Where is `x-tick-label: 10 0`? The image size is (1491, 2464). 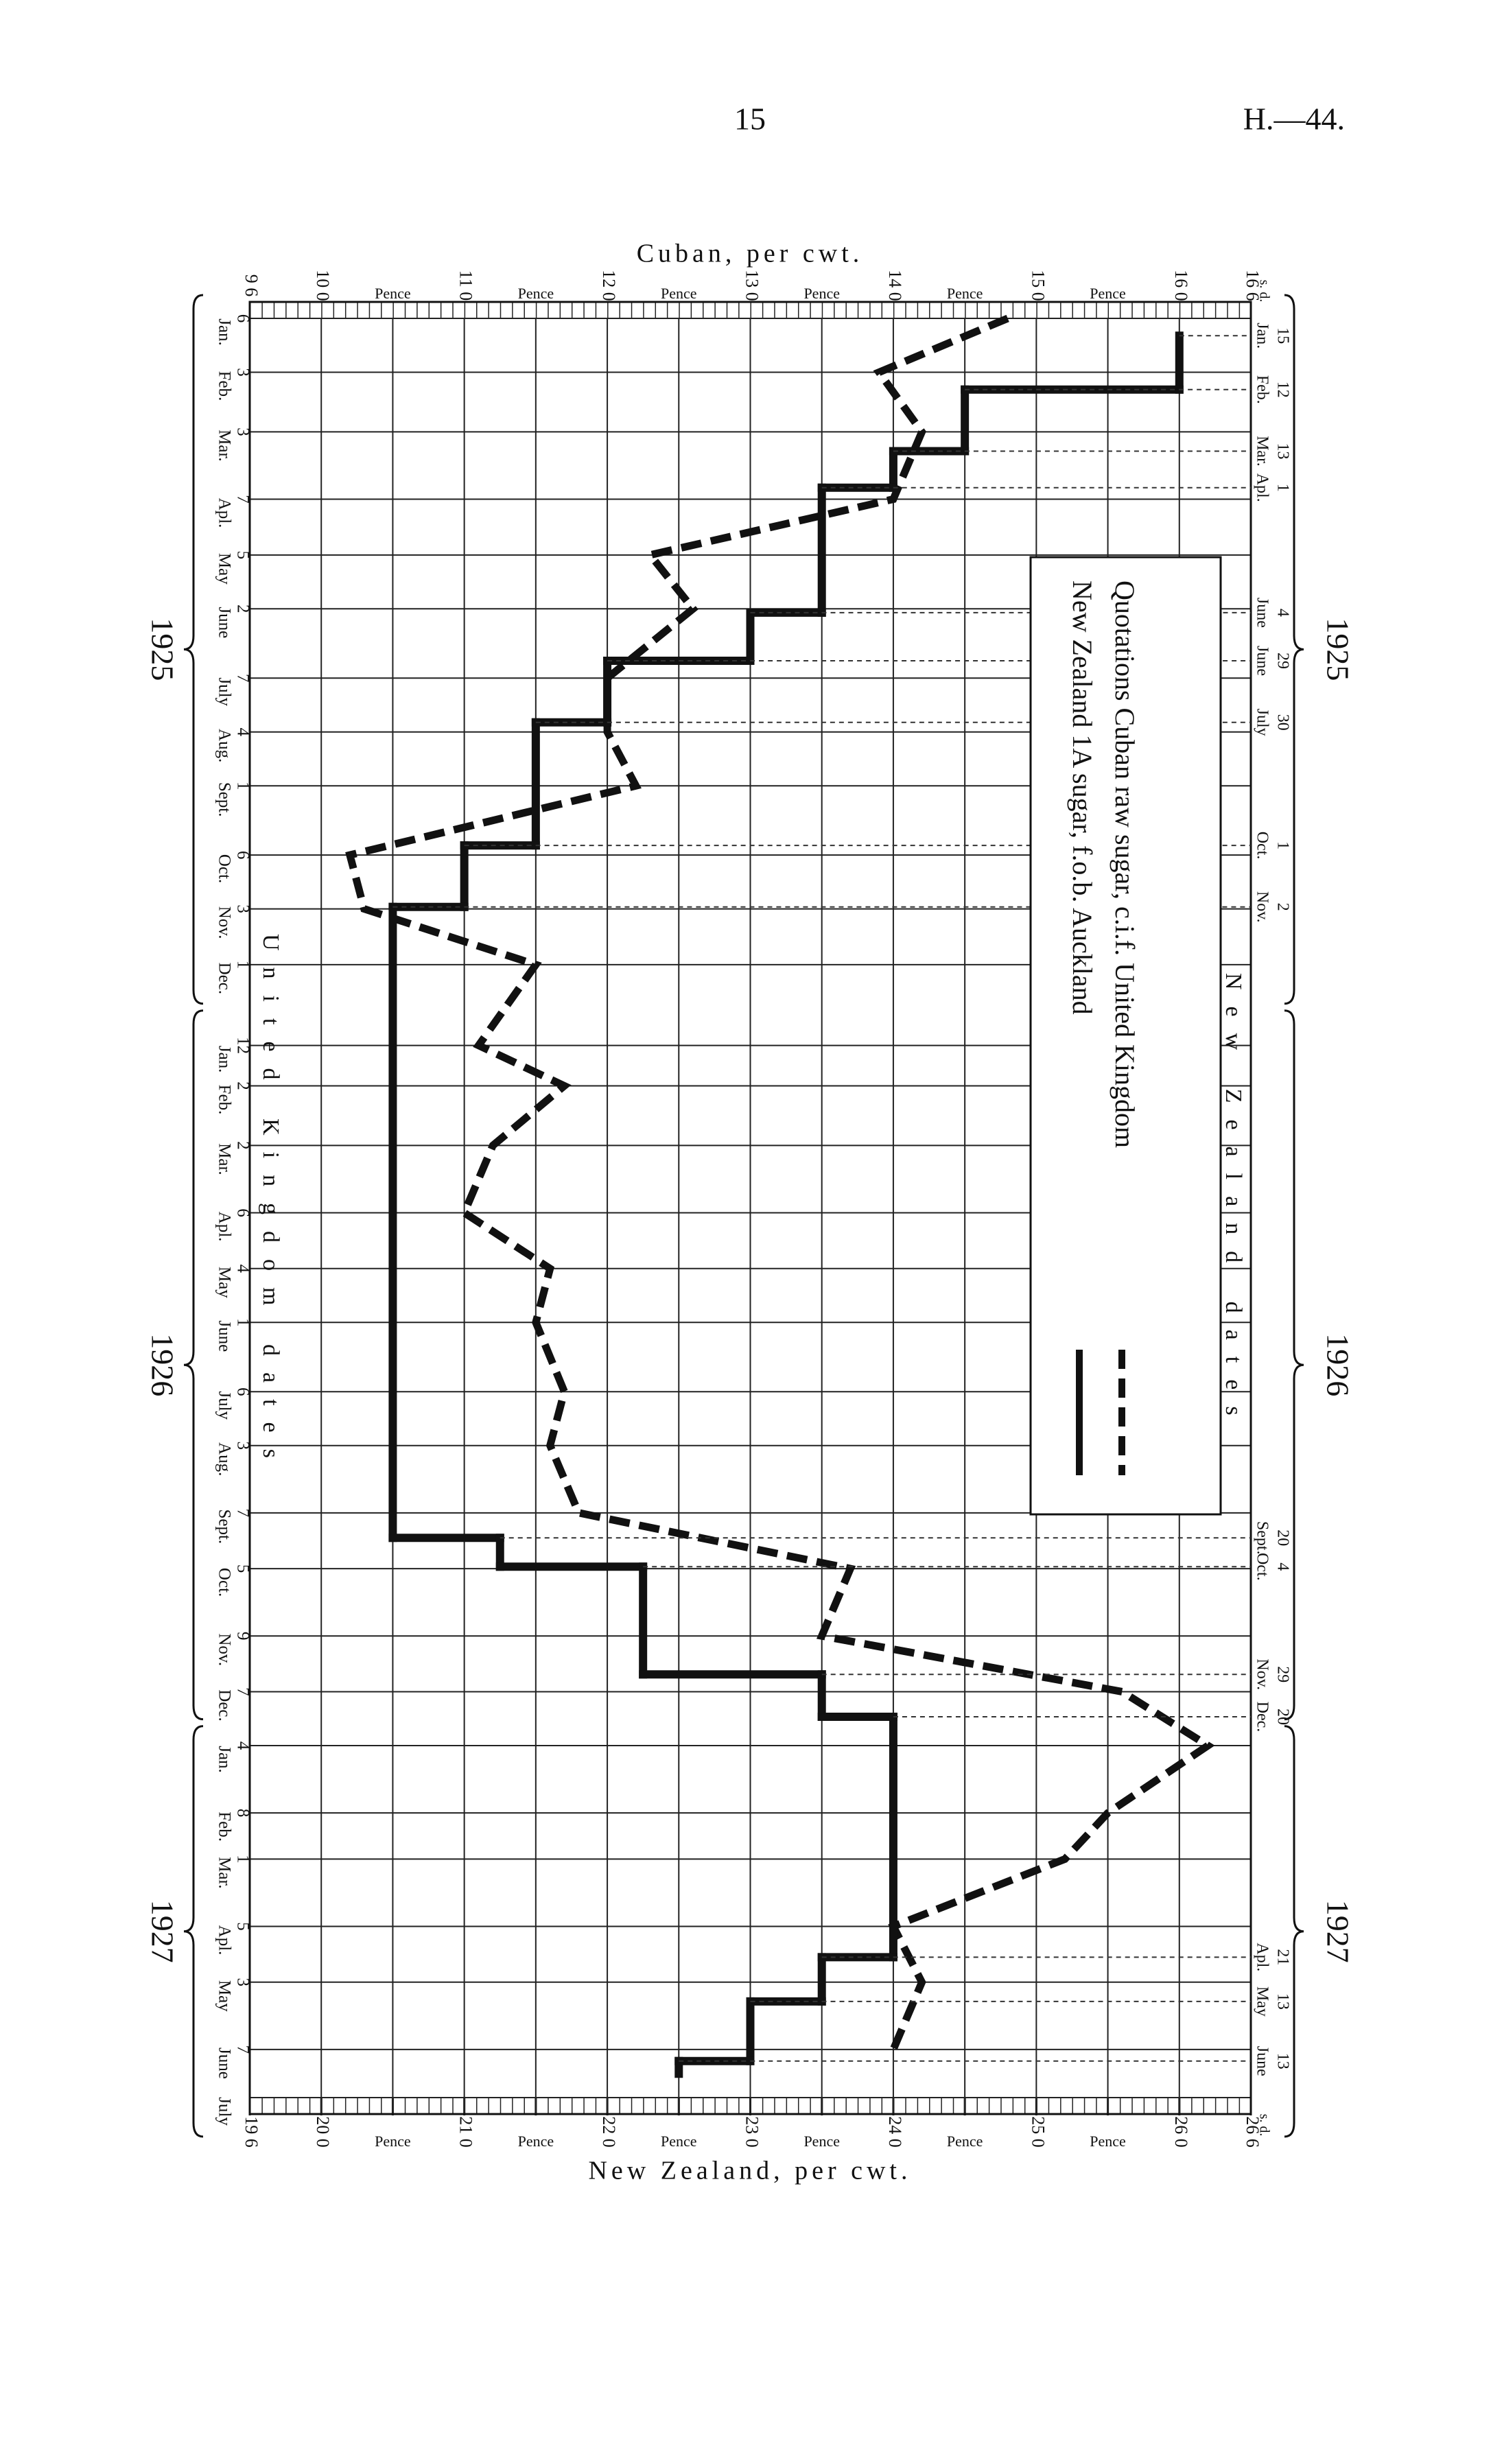
x-tick-label: 10 0 is located at coordinates (323, 285).